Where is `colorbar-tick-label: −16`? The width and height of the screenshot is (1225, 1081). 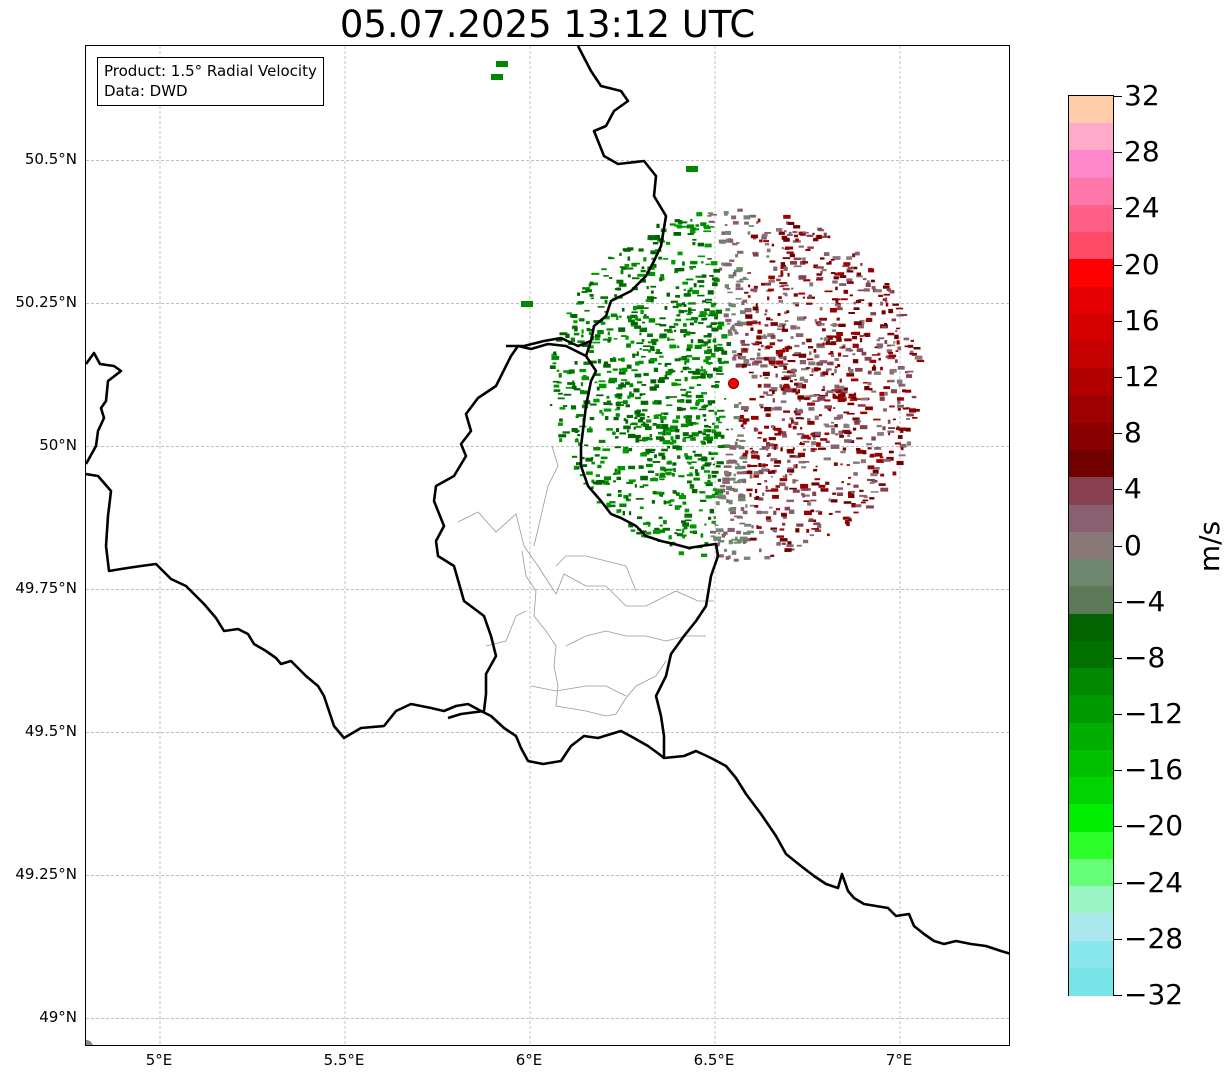 colorbar-tick-label: −16 is located at coordinates (1154, 770).